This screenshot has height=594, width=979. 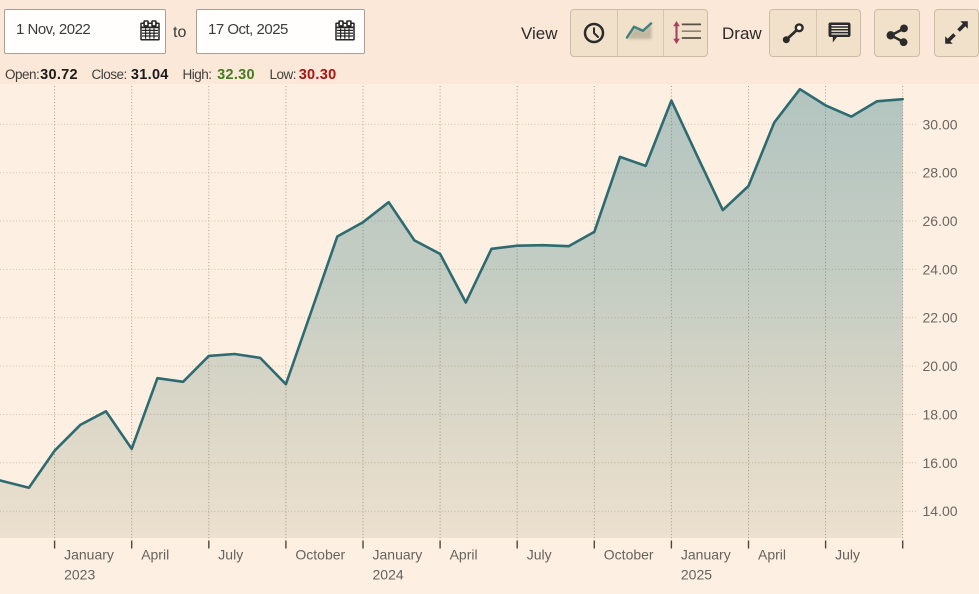 I want to click on svg-text: 2024, so click(x=388, y=575).